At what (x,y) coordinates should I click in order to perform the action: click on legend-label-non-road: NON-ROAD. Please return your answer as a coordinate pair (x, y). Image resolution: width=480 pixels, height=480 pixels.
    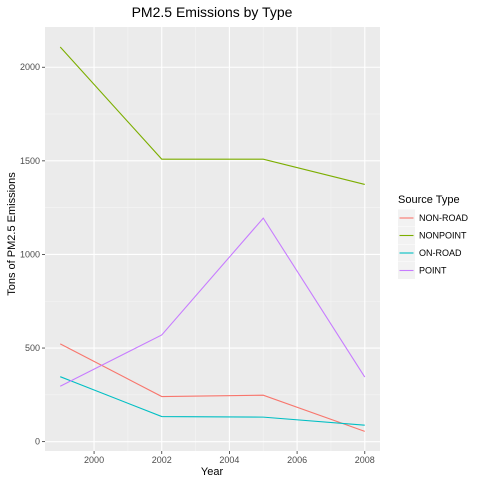
    Looking at the image, I should click on (443, 218).